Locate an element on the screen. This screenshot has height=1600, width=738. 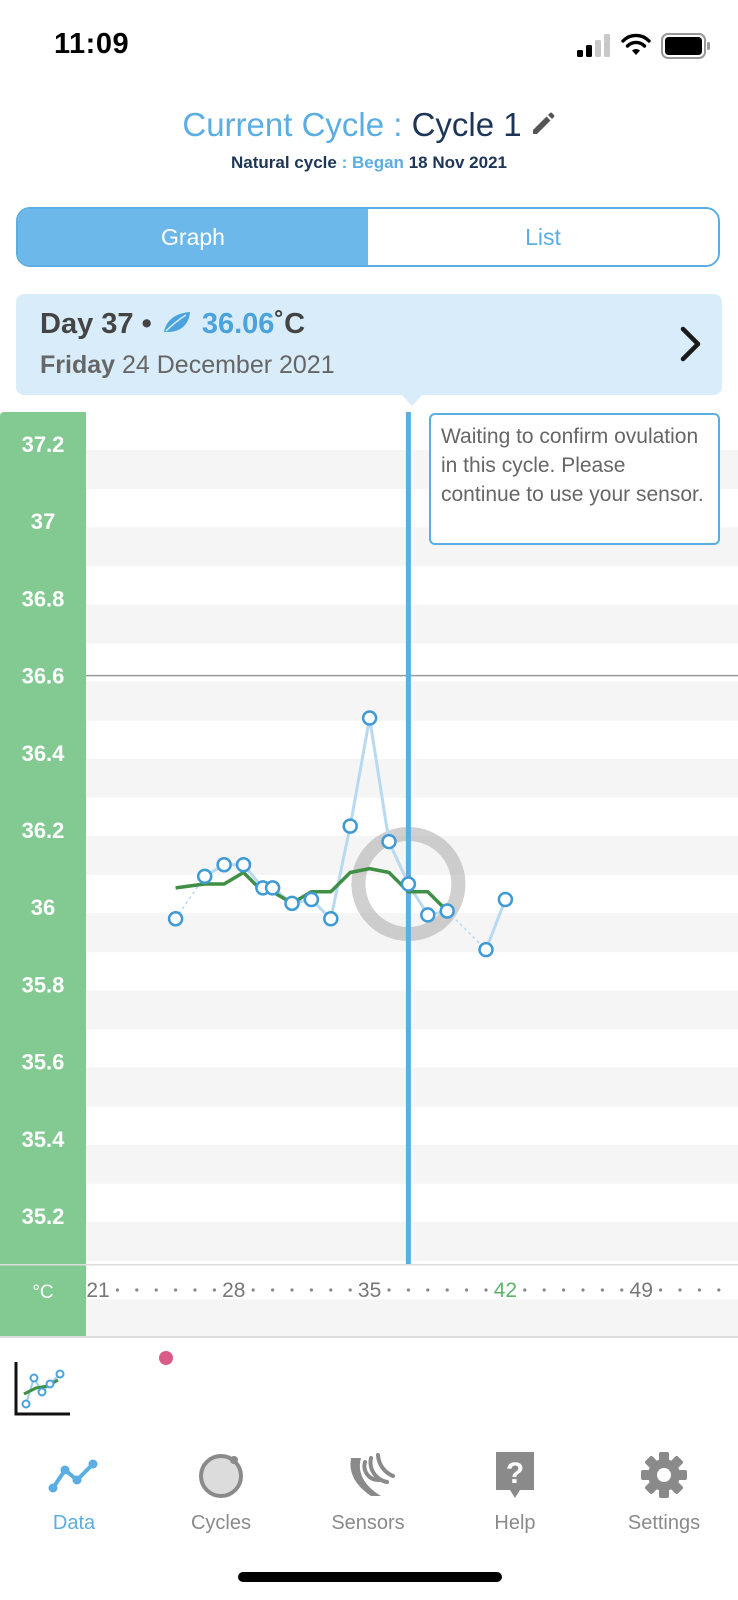
day-label: Day 37 is located at coordinates (87, 324).